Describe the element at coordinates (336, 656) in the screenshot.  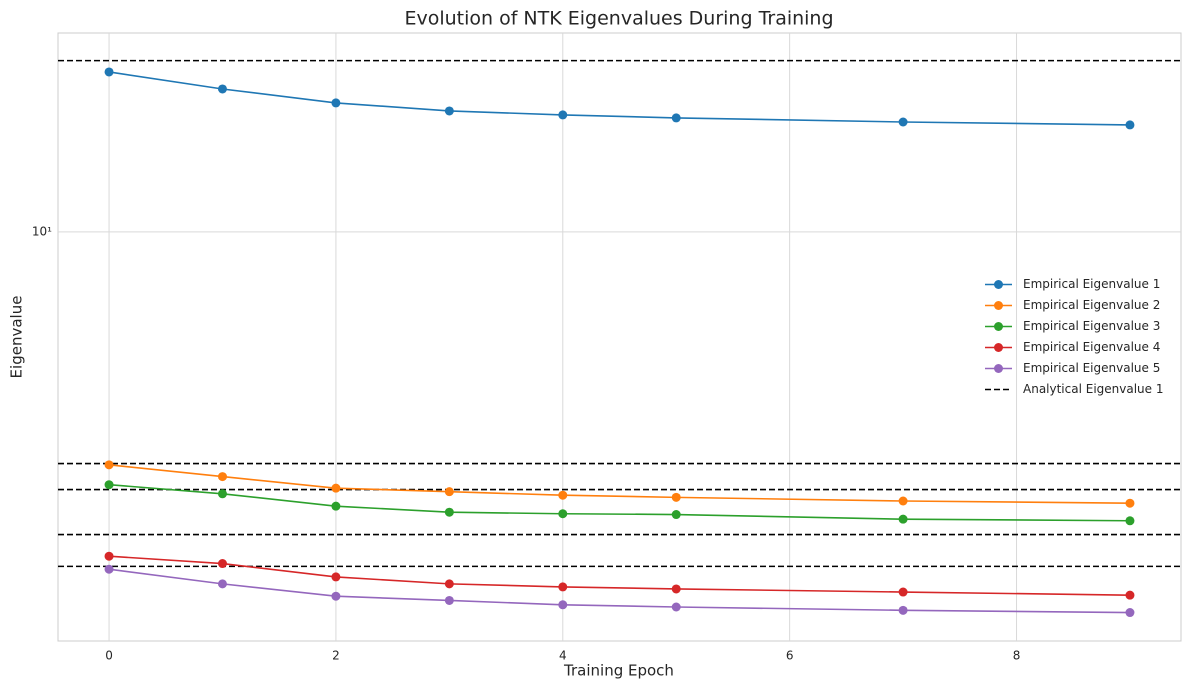
I see `x-tick-label: 2` at that location.